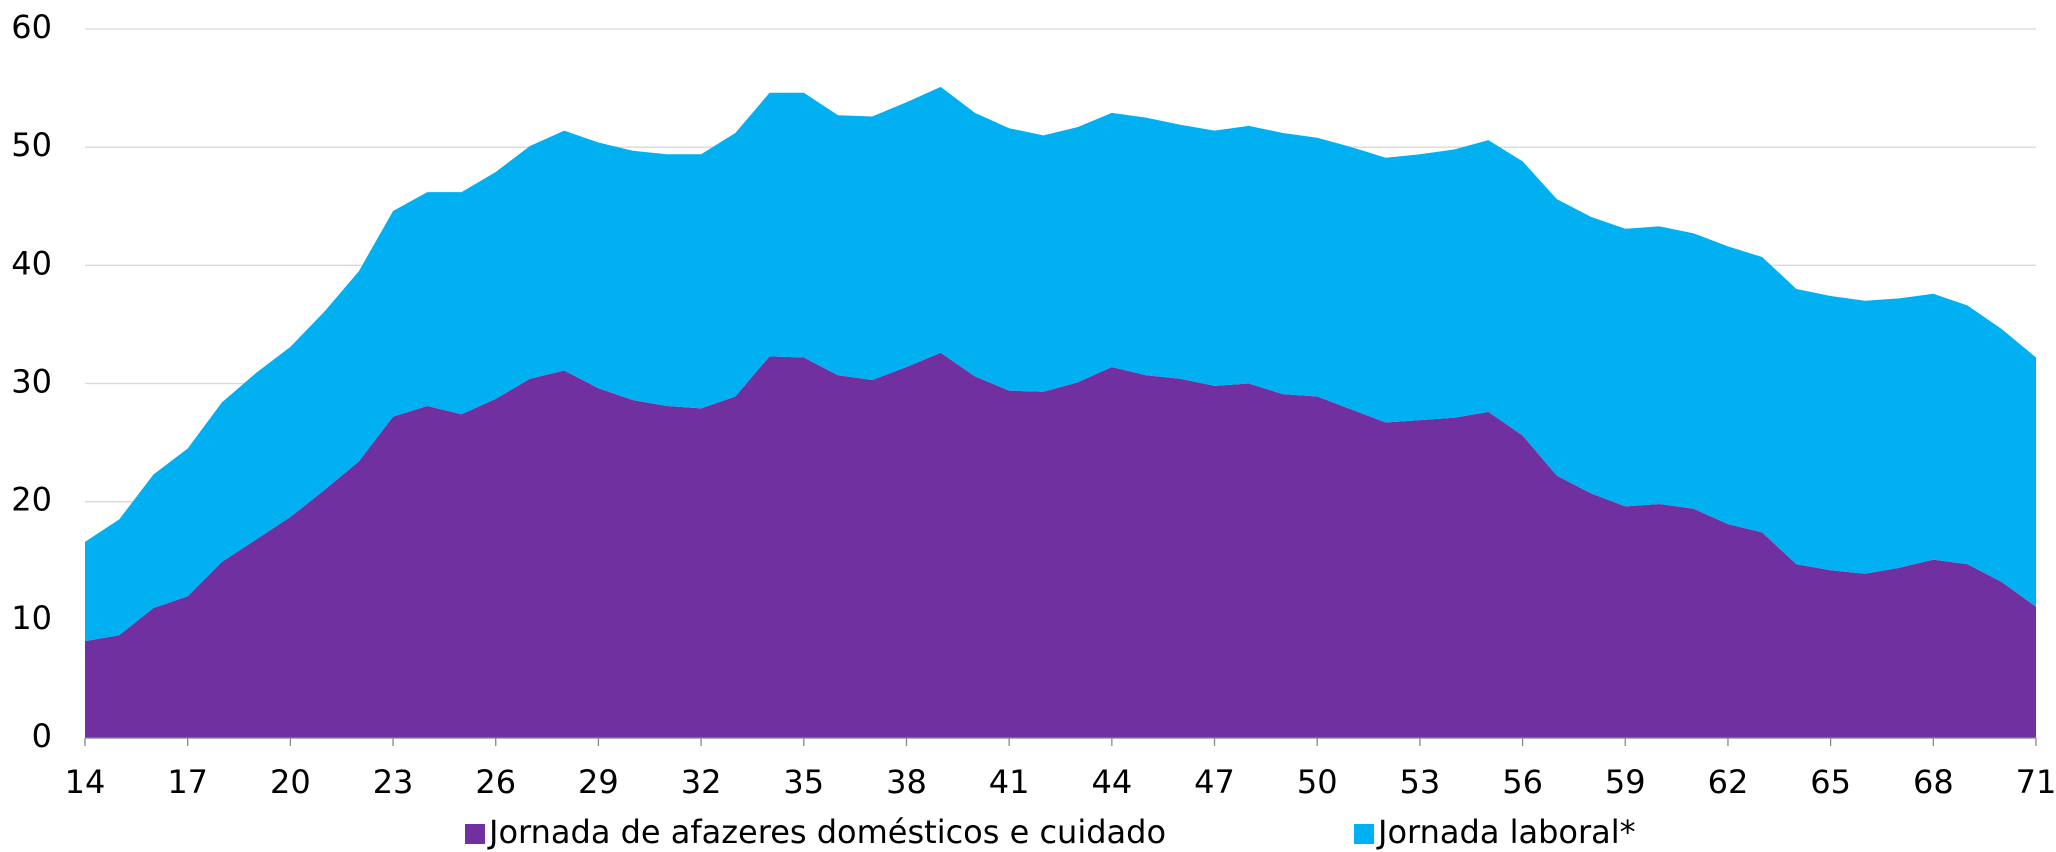  Describe the element at coordinates (31, 382) in the screenshot. I see `y-tick-label: 30` at that location.